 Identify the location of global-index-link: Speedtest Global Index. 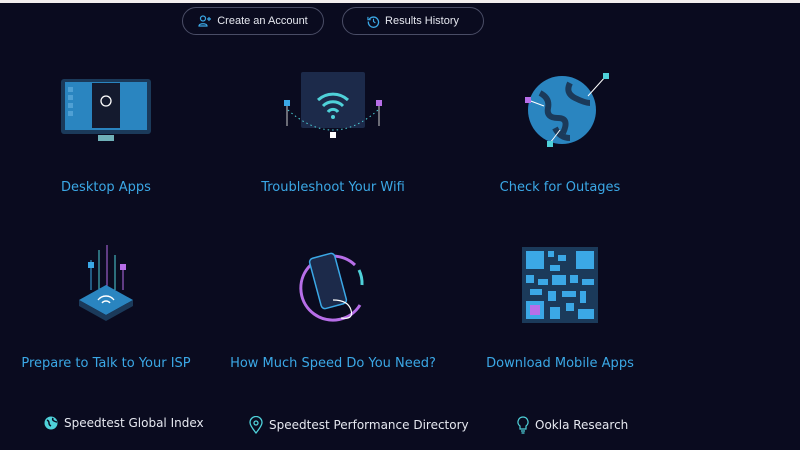
(124, 423).